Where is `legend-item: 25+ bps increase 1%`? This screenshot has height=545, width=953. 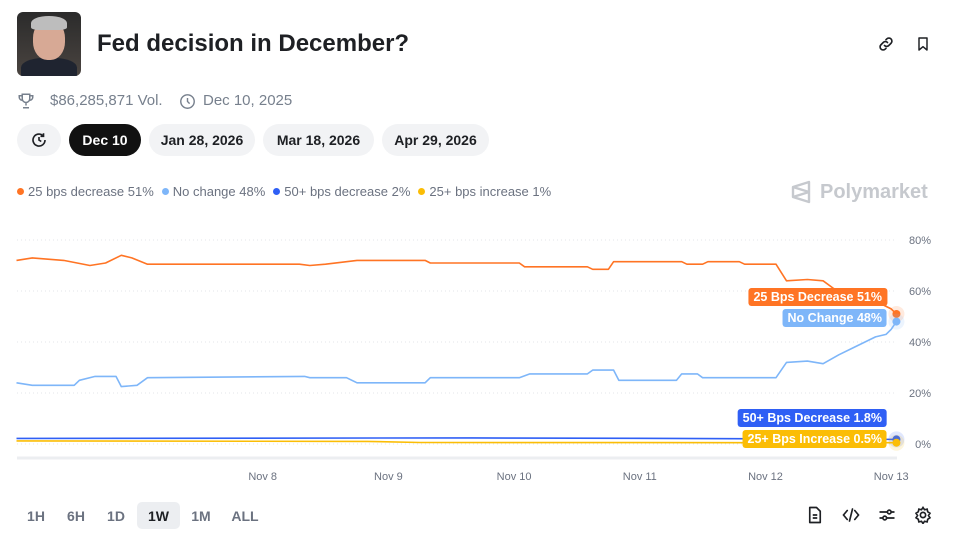
legend-item: 25+ bps increase 1% is located at coordinates (484, 191).